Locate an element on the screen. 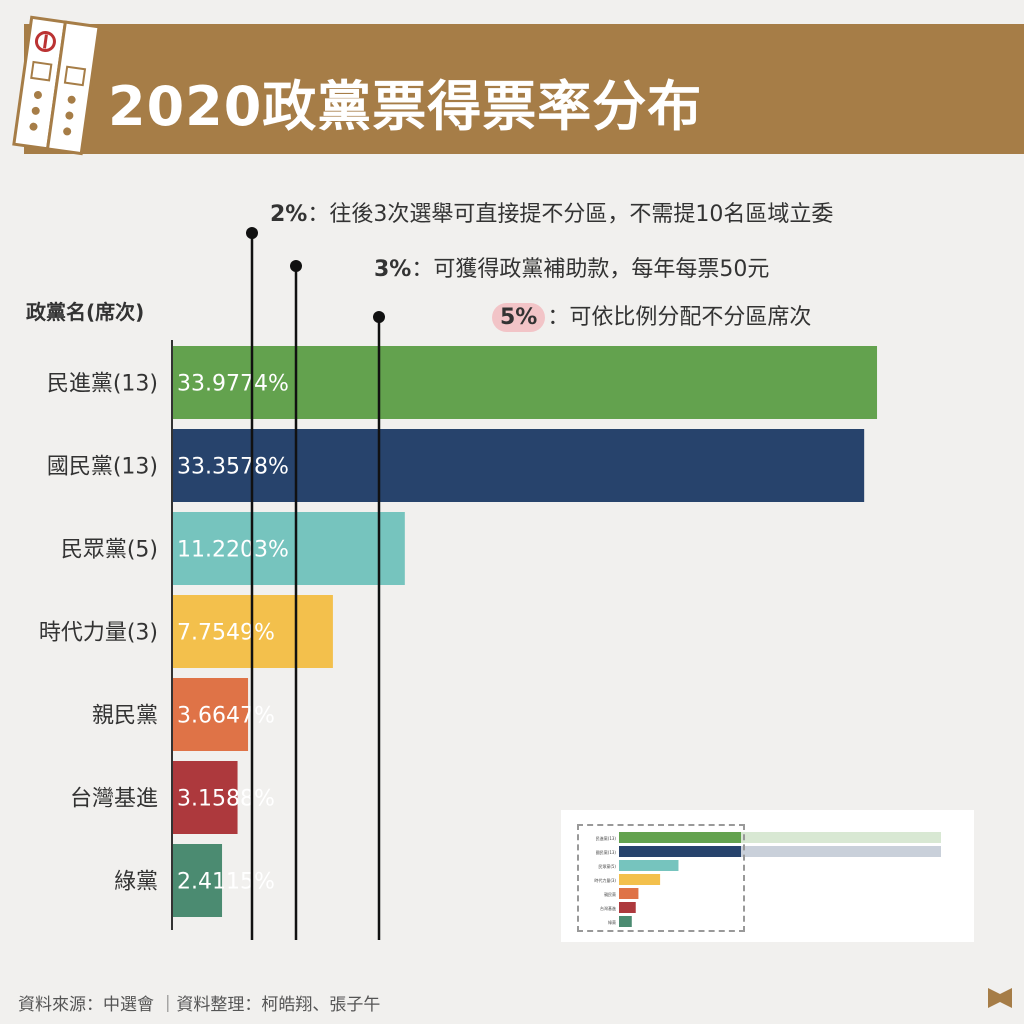 The height and width of the screenshot is (1024, 1024). thumb-label-1: 國民黨(13) is located at coordinates (606, 852).